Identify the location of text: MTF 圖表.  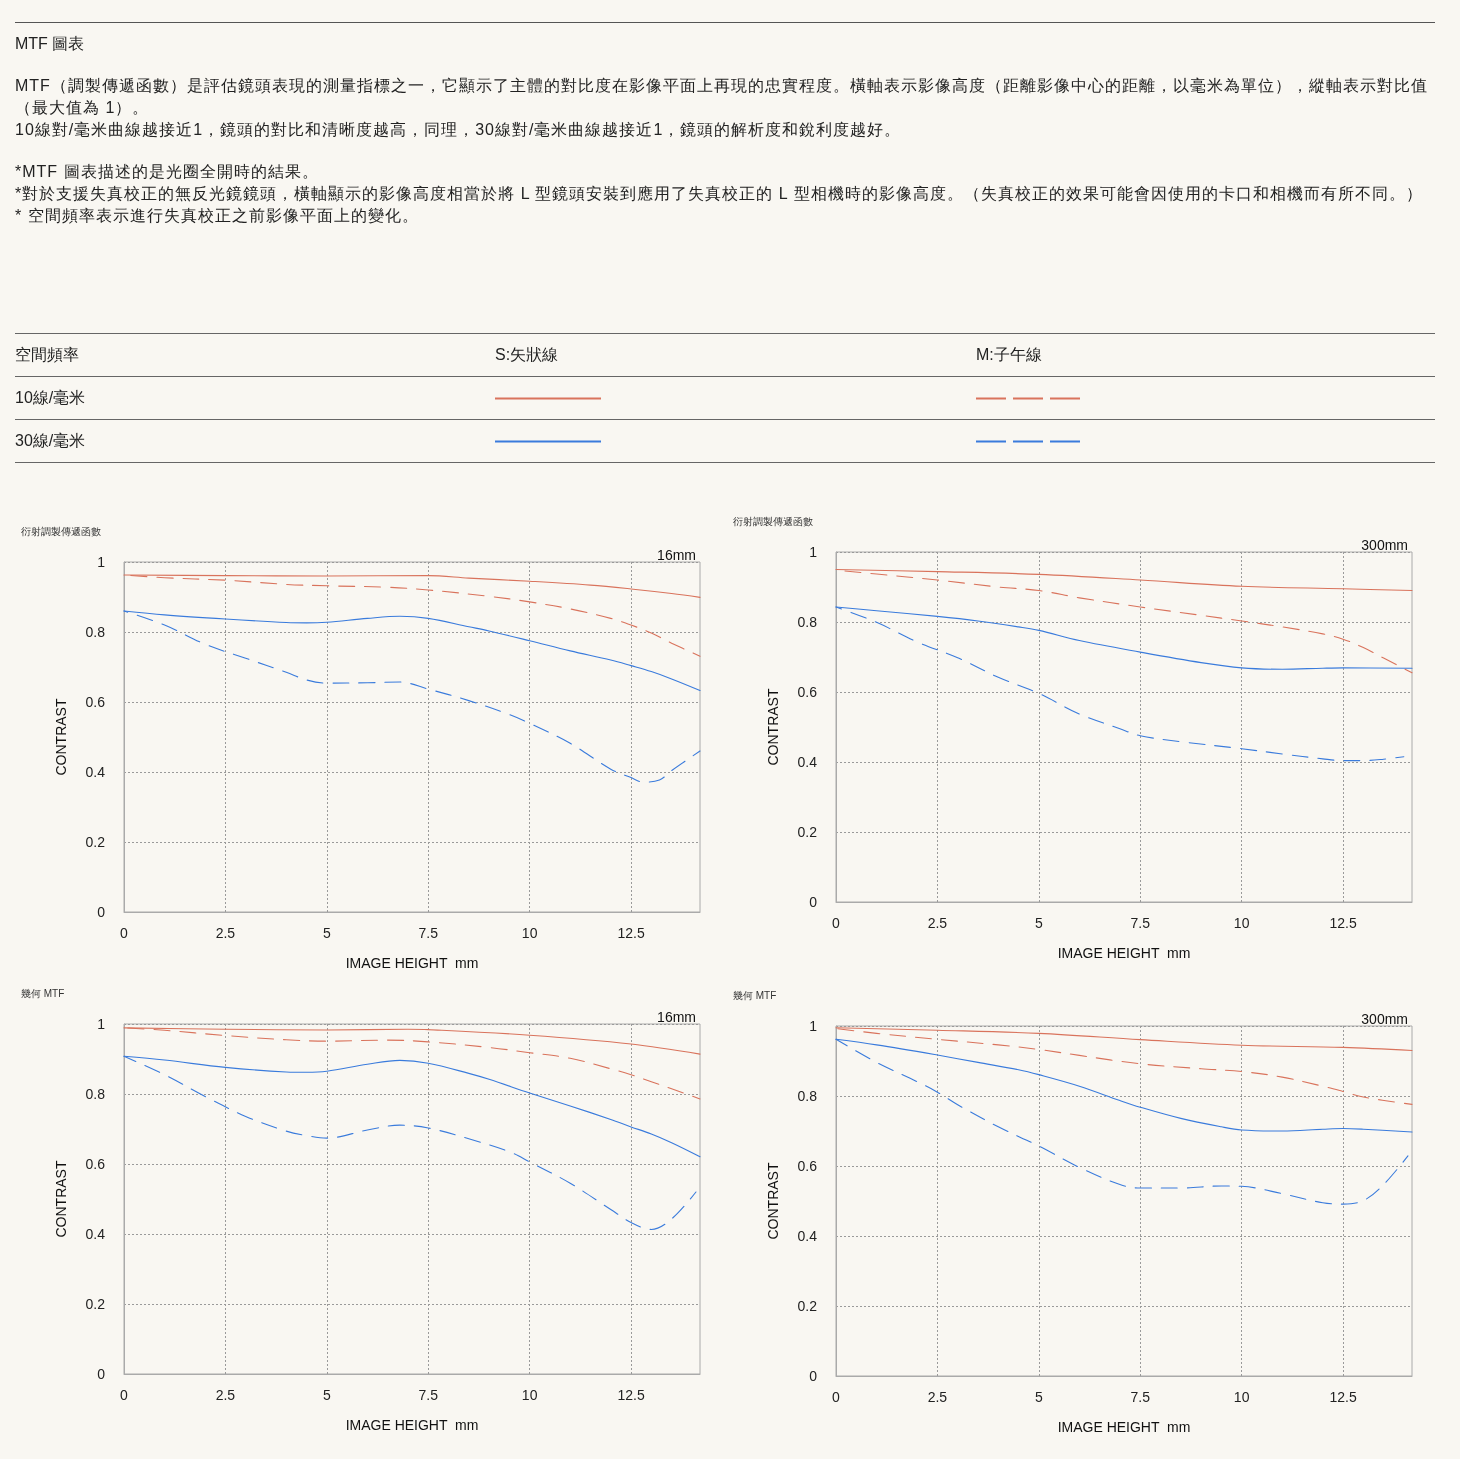
(50, 44).